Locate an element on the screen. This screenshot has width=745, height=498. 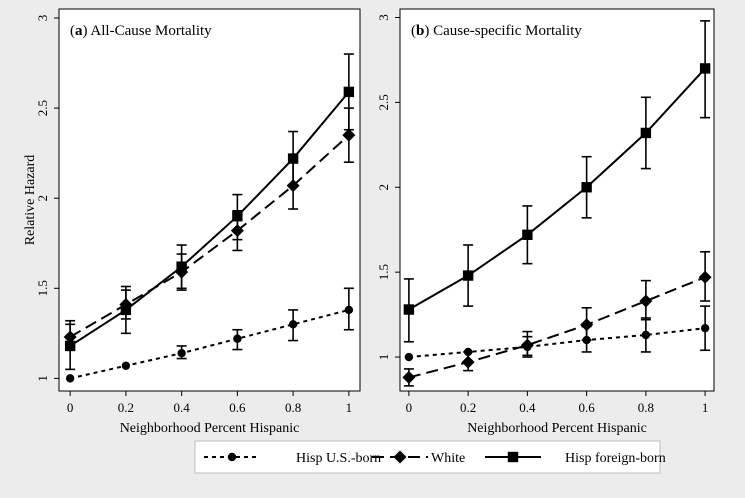
series-white is located at coordinates (557, 318).